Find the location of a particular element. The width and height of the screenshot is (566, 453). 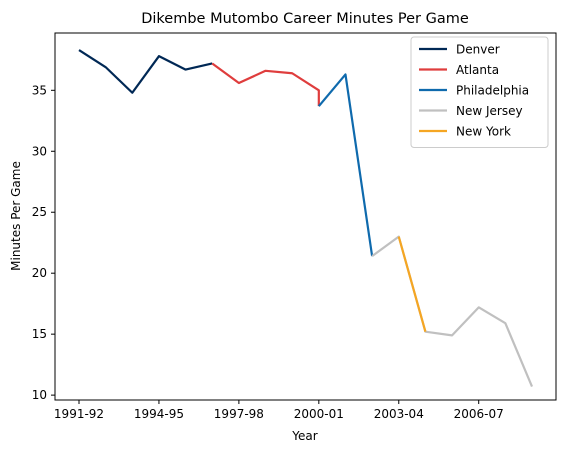

series-line-new-jersey is located at coordinates (452, 311).